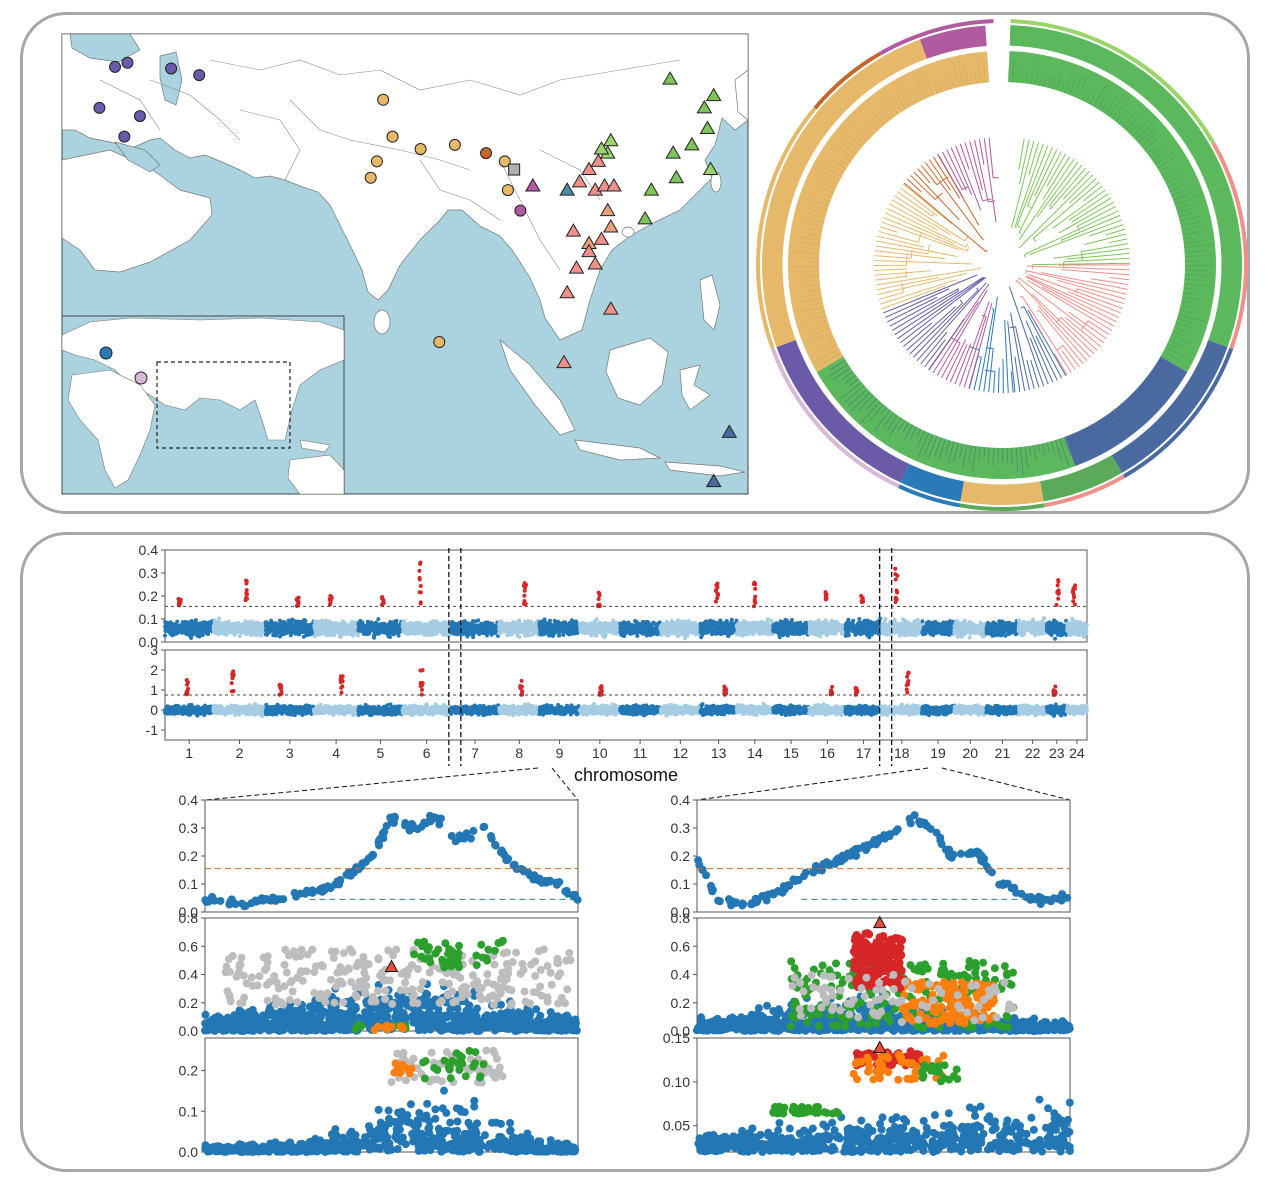 The image size is (1270, 1183). What do you see at coordinates (171, 78) in the screenshot?
I see `caspian-sea` at bounding box center [171, 78].